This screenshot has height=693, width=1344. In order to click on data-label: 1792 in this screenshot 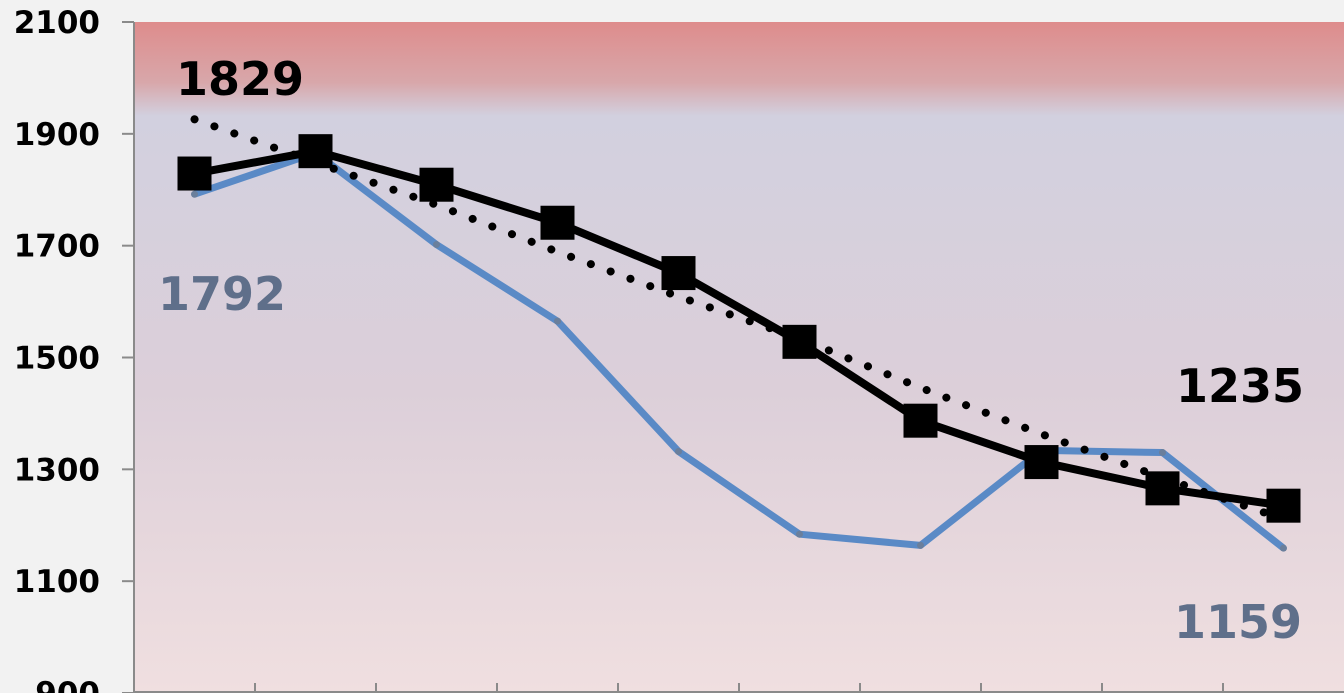, I will do `click(222, 294)`.